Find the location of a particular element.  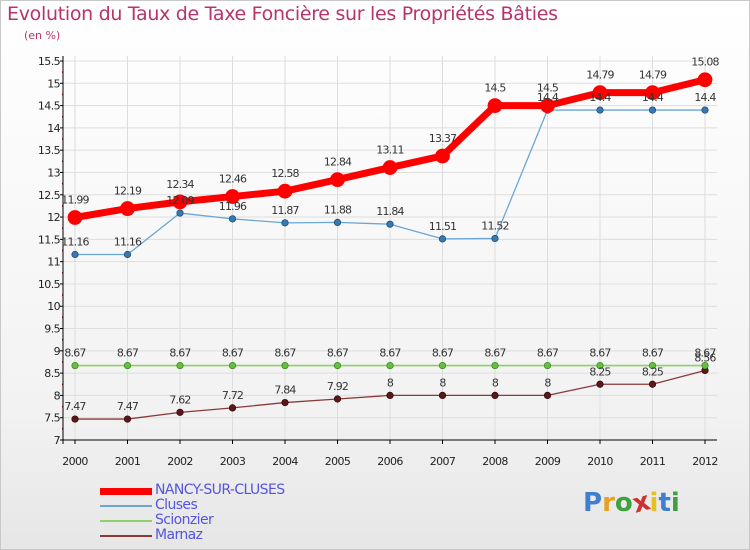

y-tick-label-7: 10.5 is located at coordinates (49, 284).